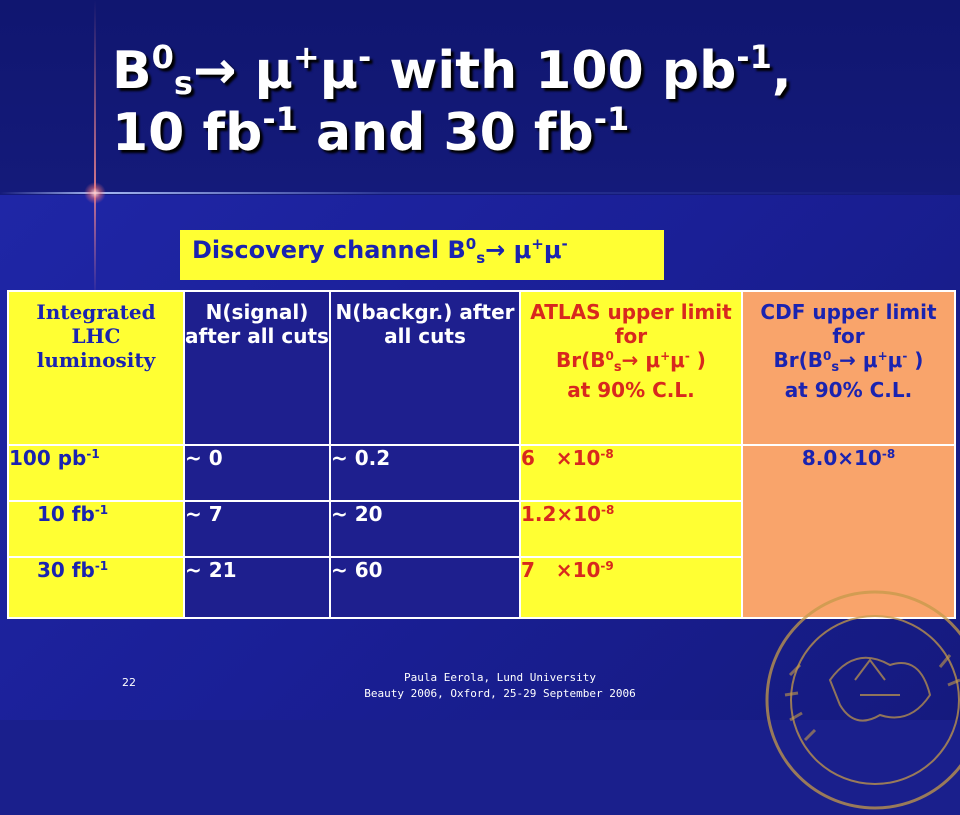 The height and width of the screenshot is (815, 960). What do you see at coordinates (895, 360) in the screenshot?
I see `cdf-mu: μ` at bounding box center [895, 360].